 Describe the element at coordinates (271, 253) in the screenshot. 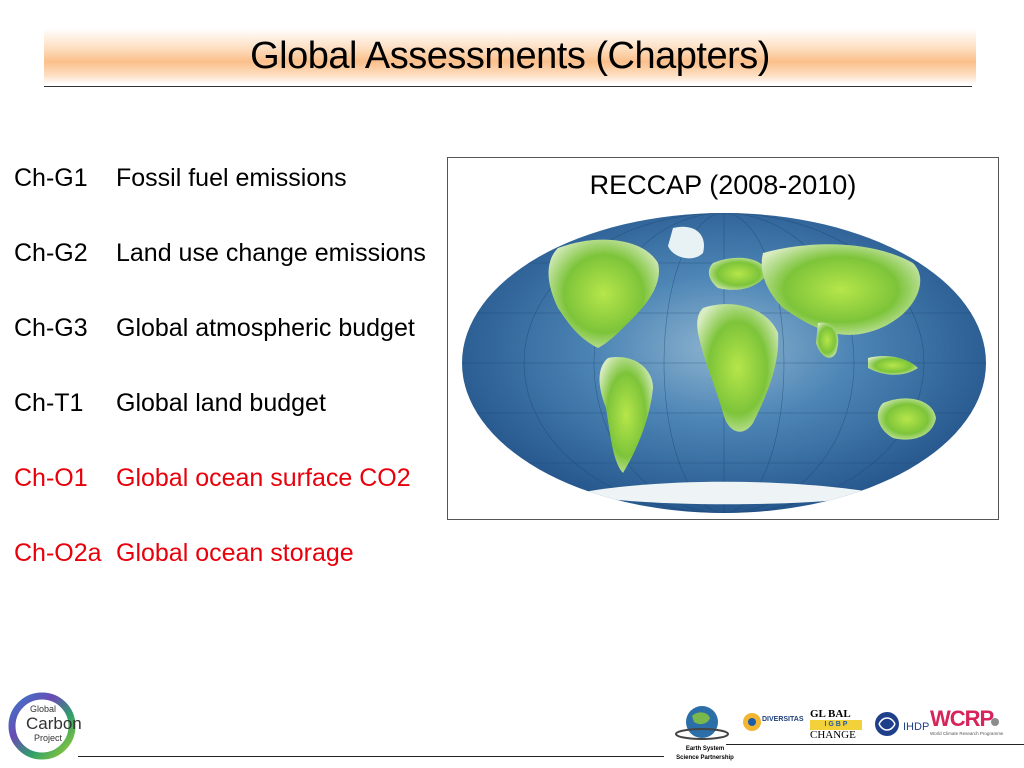

I see `chapter-name: Land use change emissions` at that location.